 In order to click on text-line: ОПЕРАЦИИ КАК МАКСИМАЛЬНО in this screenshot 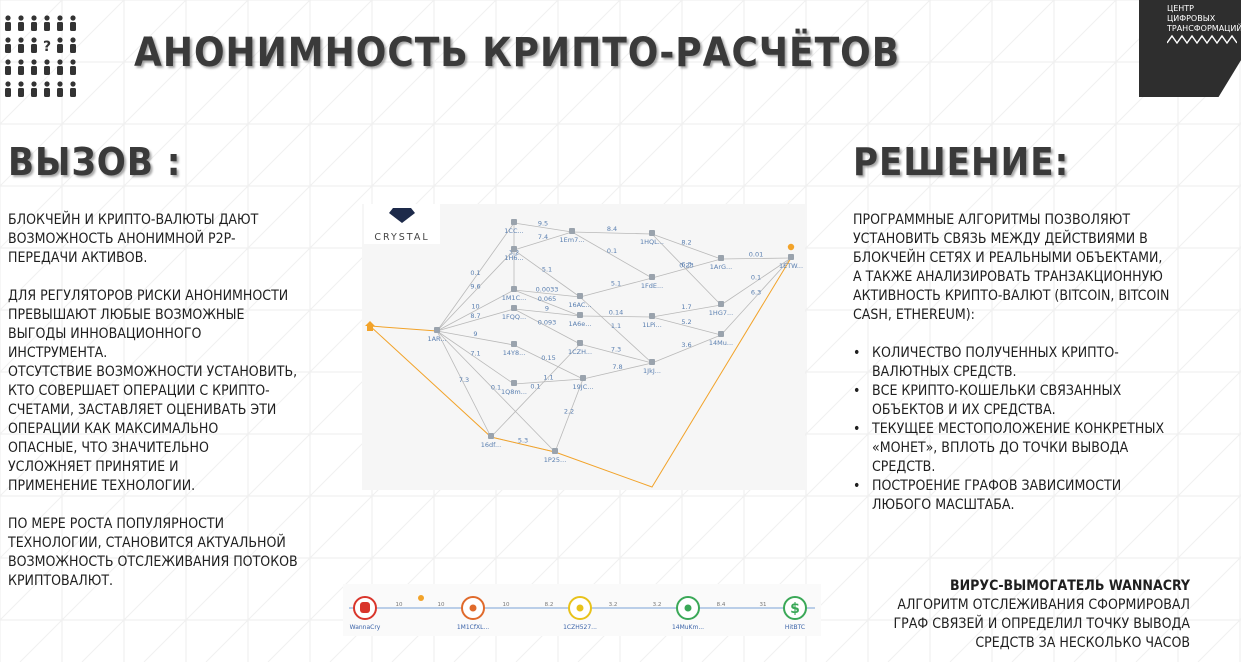, I will do `click(113, 429)`.